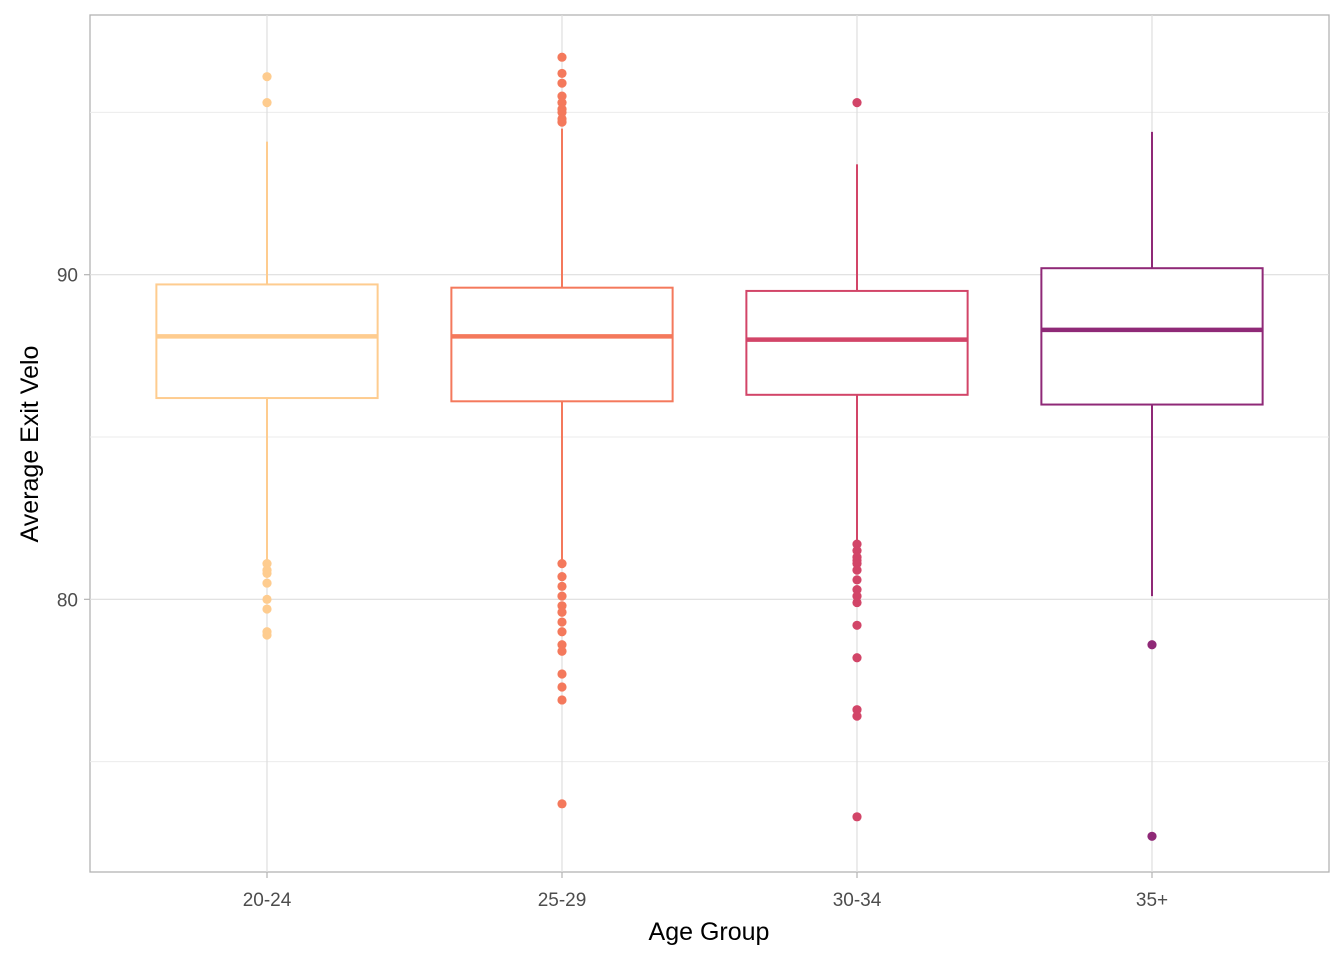 This screenshot has height=960, width=1344. I want to click on y-tick-label: 90, so click(67, 276).